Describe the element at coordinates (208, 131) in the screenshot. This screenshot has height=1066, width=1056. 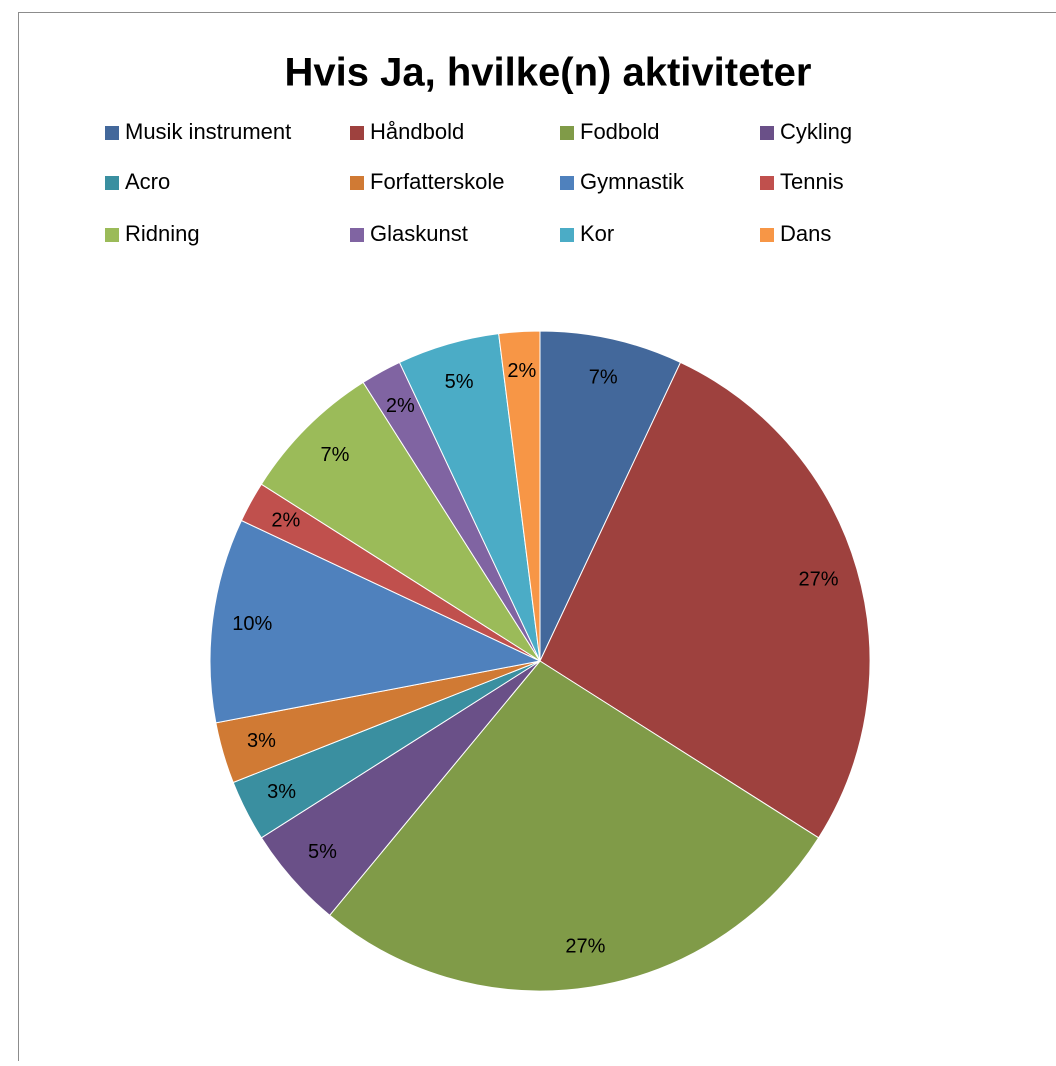
I see `legend-label: Musik instrument` at that location.